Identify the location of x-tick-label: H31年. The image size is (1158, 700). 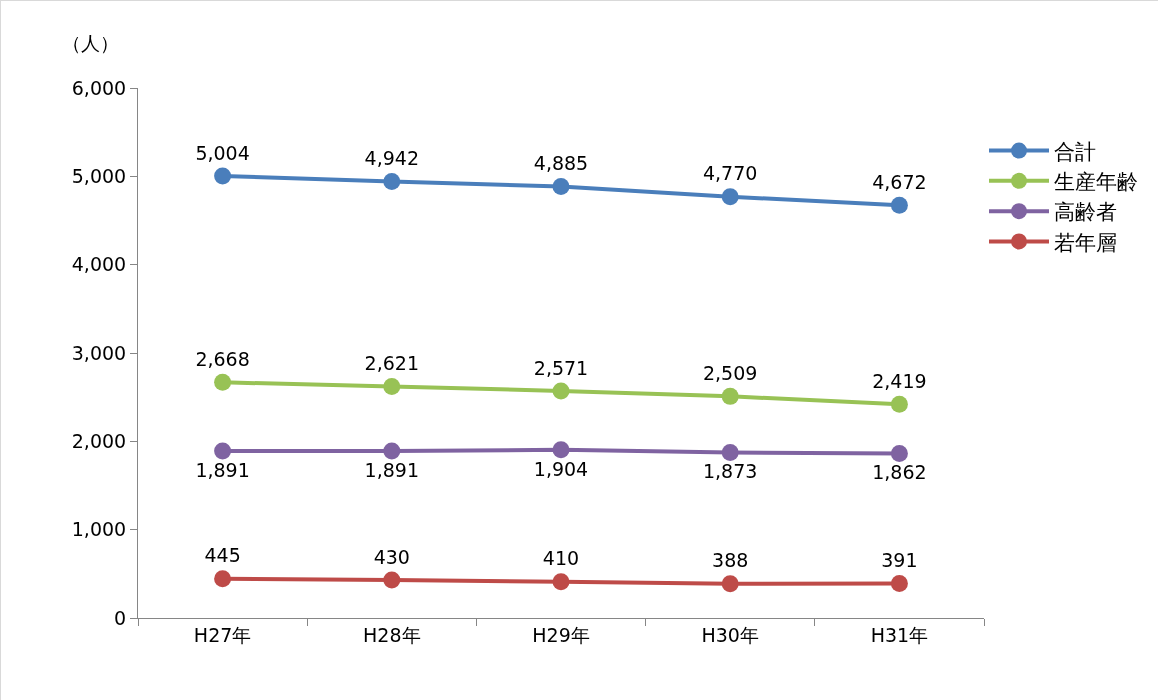
(899, 634).